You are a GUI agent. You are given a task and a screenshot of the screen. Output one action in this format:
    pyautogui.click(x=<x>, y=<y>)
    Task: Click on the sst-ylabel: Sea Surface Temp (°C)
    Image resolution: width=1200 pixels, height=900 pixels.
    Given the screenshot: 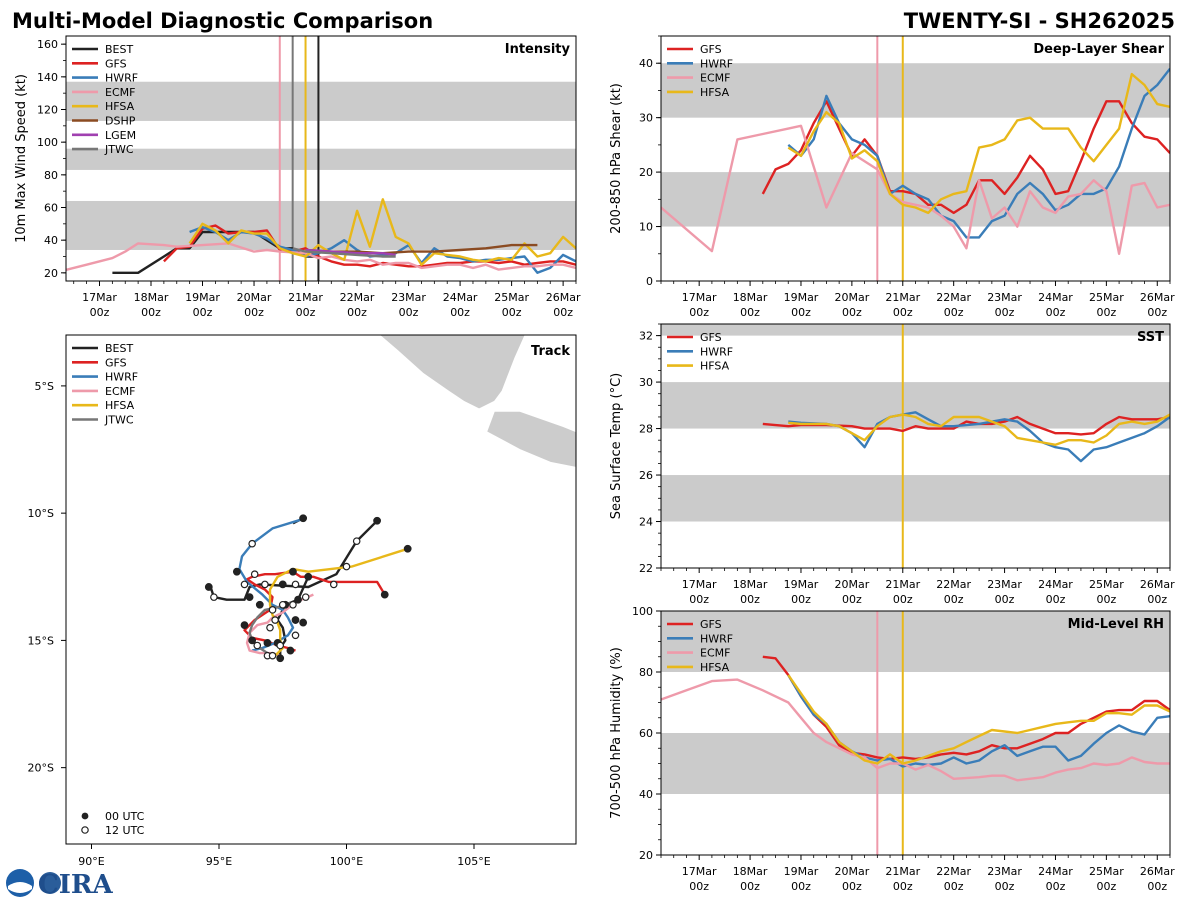 What is the action you would take?
    pyautogui.click(x=616, y=446)
    